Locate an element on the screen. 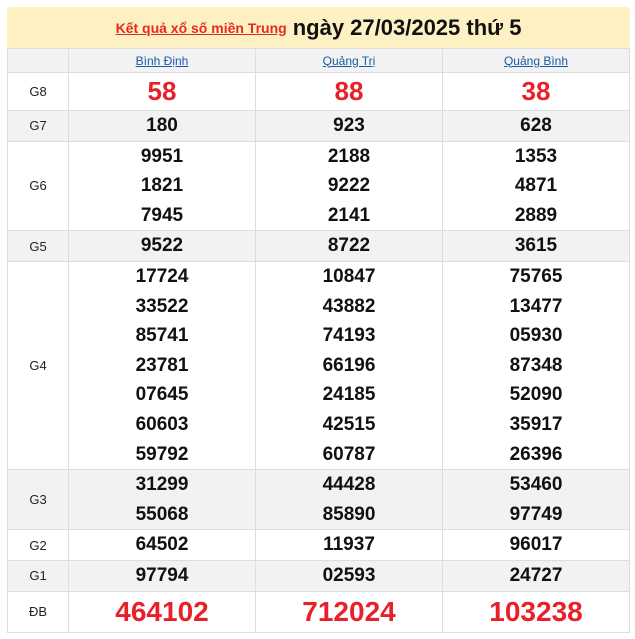  prize-number: 24727 is located at coordinates (536, 575).